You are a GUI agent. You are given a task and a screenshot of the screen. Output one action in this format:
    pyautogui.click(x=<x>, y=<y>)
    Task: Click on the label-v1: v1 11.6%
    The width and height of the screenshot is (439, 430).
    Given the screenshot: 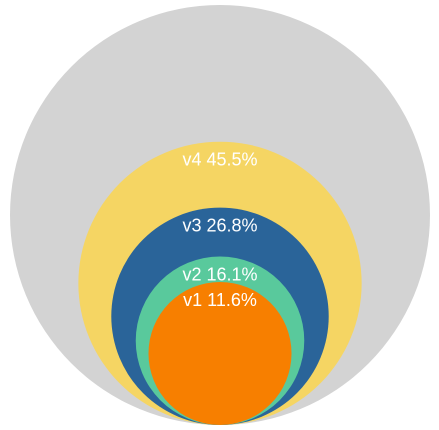 What is the action you would take?
    pyautogui.click(x=220, y=300)
    